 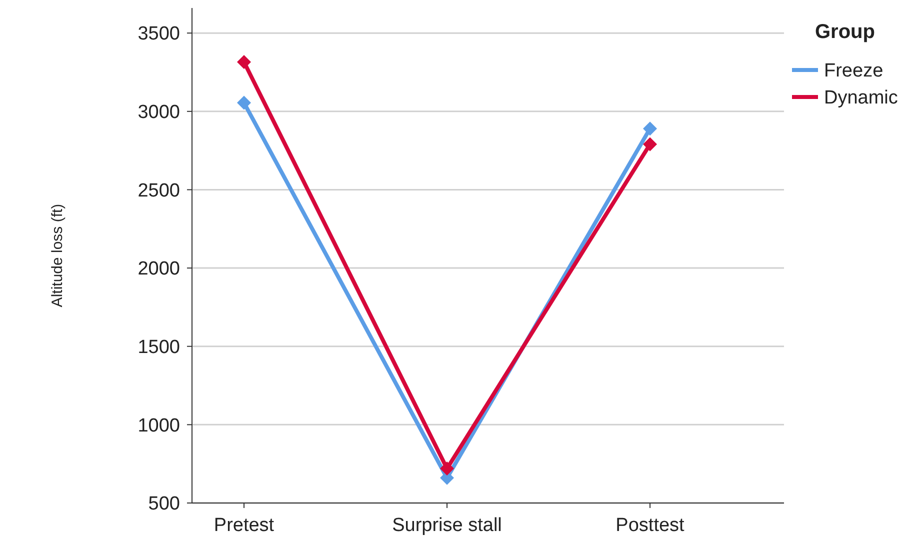 I want to click on legend-title: Group, so click(x=845, y=32).